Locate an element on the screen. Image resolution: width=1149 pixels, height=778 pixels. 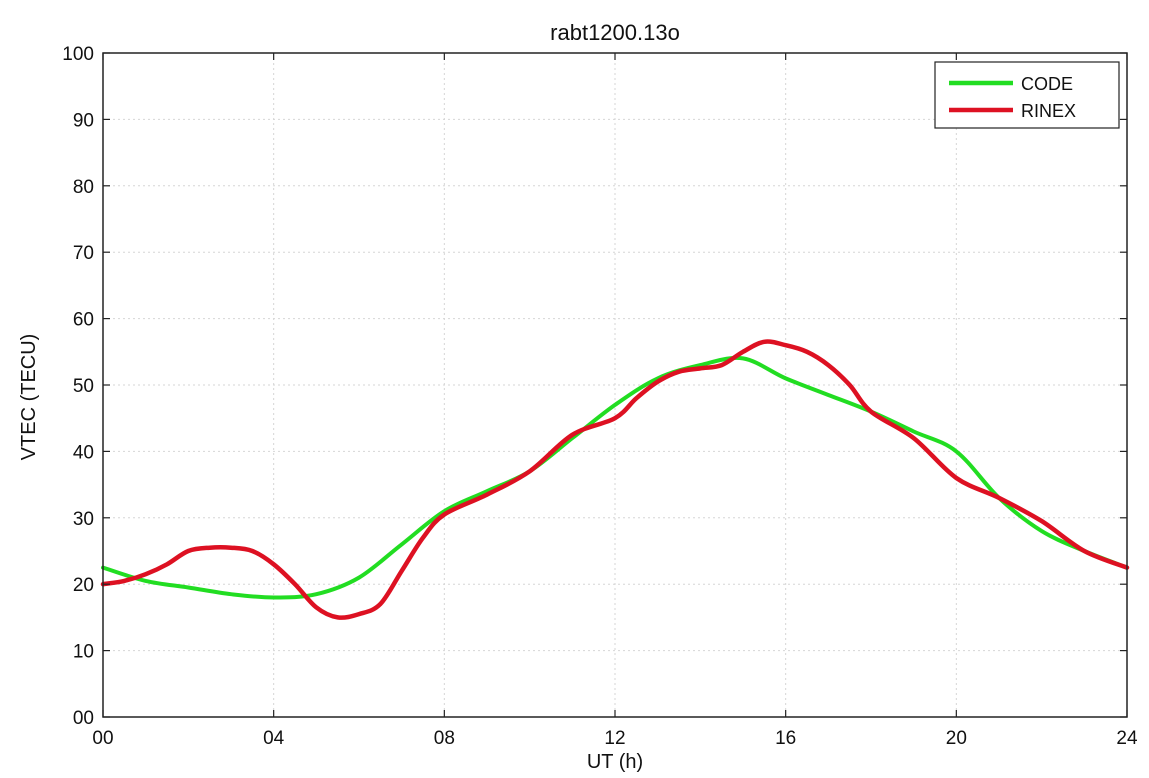
y-tick-label: 20 is located at coordinates (83, 585).